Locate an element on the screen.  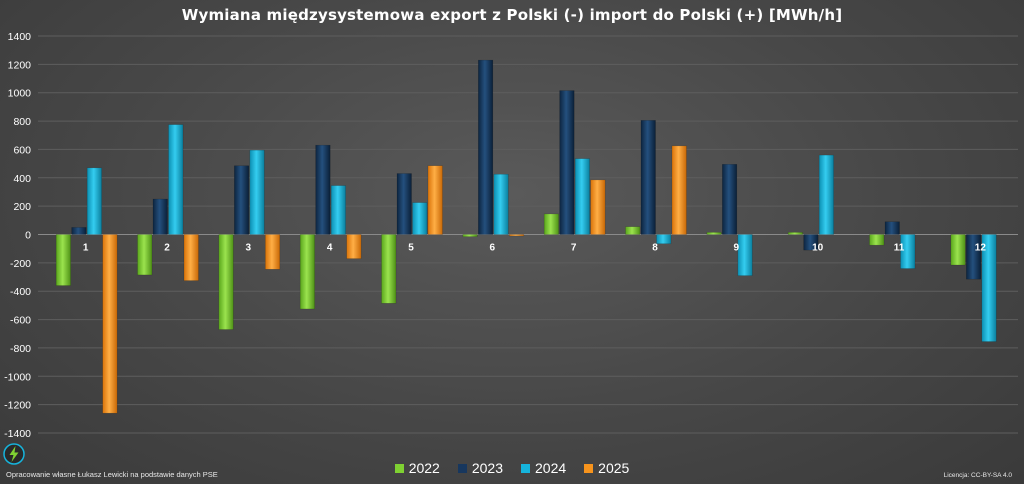
x-tick-label: 3 is located at coordinates (249, 248).